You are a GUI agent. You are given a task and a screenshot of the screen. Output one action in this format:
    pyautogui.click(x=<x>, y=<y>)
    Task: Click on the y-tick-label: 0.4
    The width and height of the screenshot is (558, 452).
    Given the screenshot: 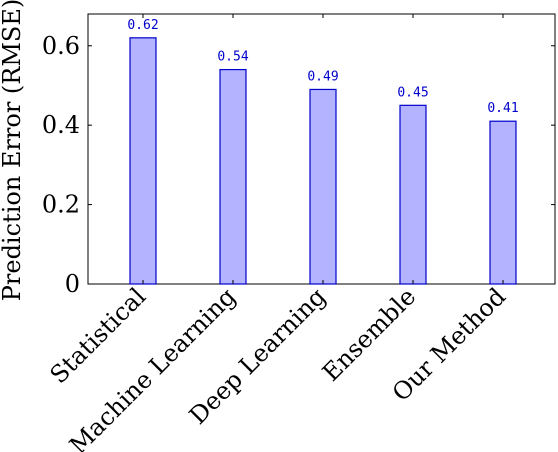 What is the action you would take?
    pyautogui.click(x=61, y=125)
    